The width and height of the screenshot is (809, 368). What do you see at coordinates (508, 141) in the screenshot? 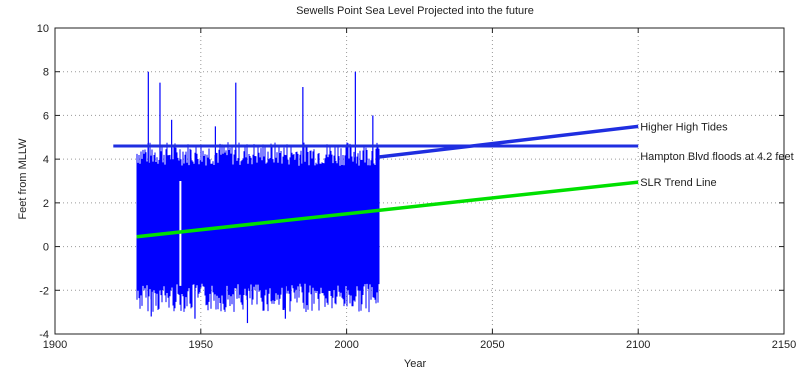
I see `series-higher-high-tides` at bounding box center [508, 141].